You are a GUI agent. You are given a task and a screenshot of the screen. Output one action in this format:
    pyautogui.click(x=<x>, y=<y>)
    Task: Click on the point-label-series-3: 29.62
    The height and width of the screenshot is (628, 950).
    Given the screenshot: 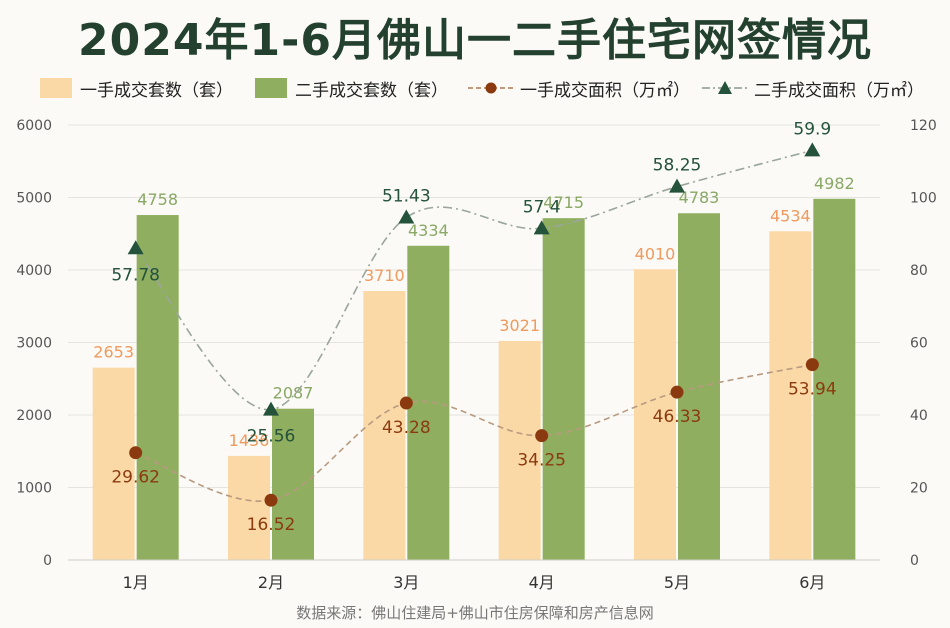 What is the action you would take?
    pyautogui.click(x=135, y=478)
    